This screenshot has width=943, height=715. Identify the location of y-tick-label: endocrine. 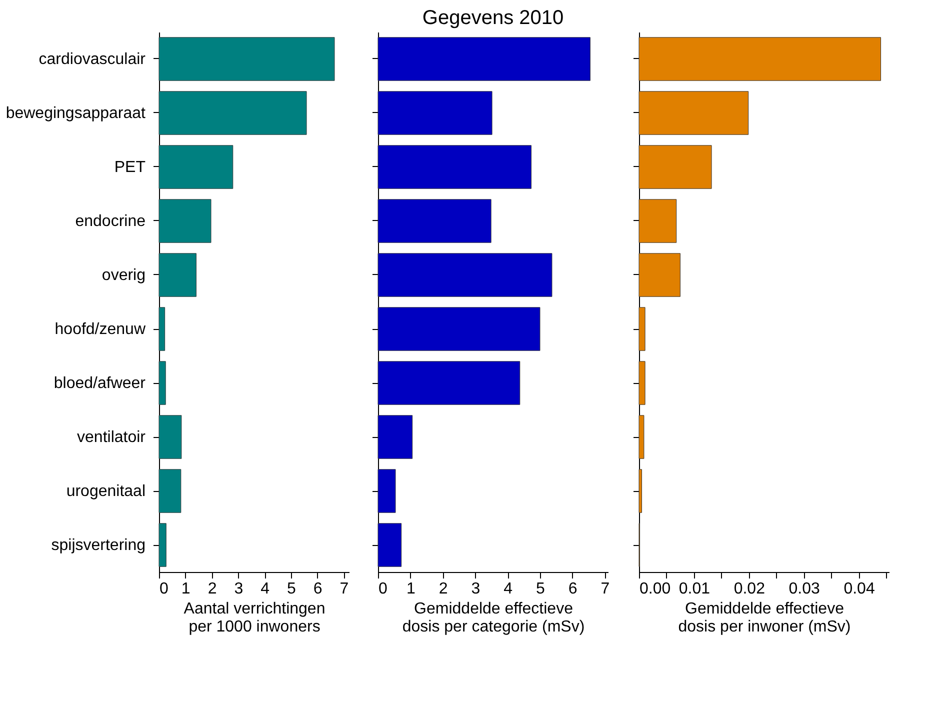
(110, 221).